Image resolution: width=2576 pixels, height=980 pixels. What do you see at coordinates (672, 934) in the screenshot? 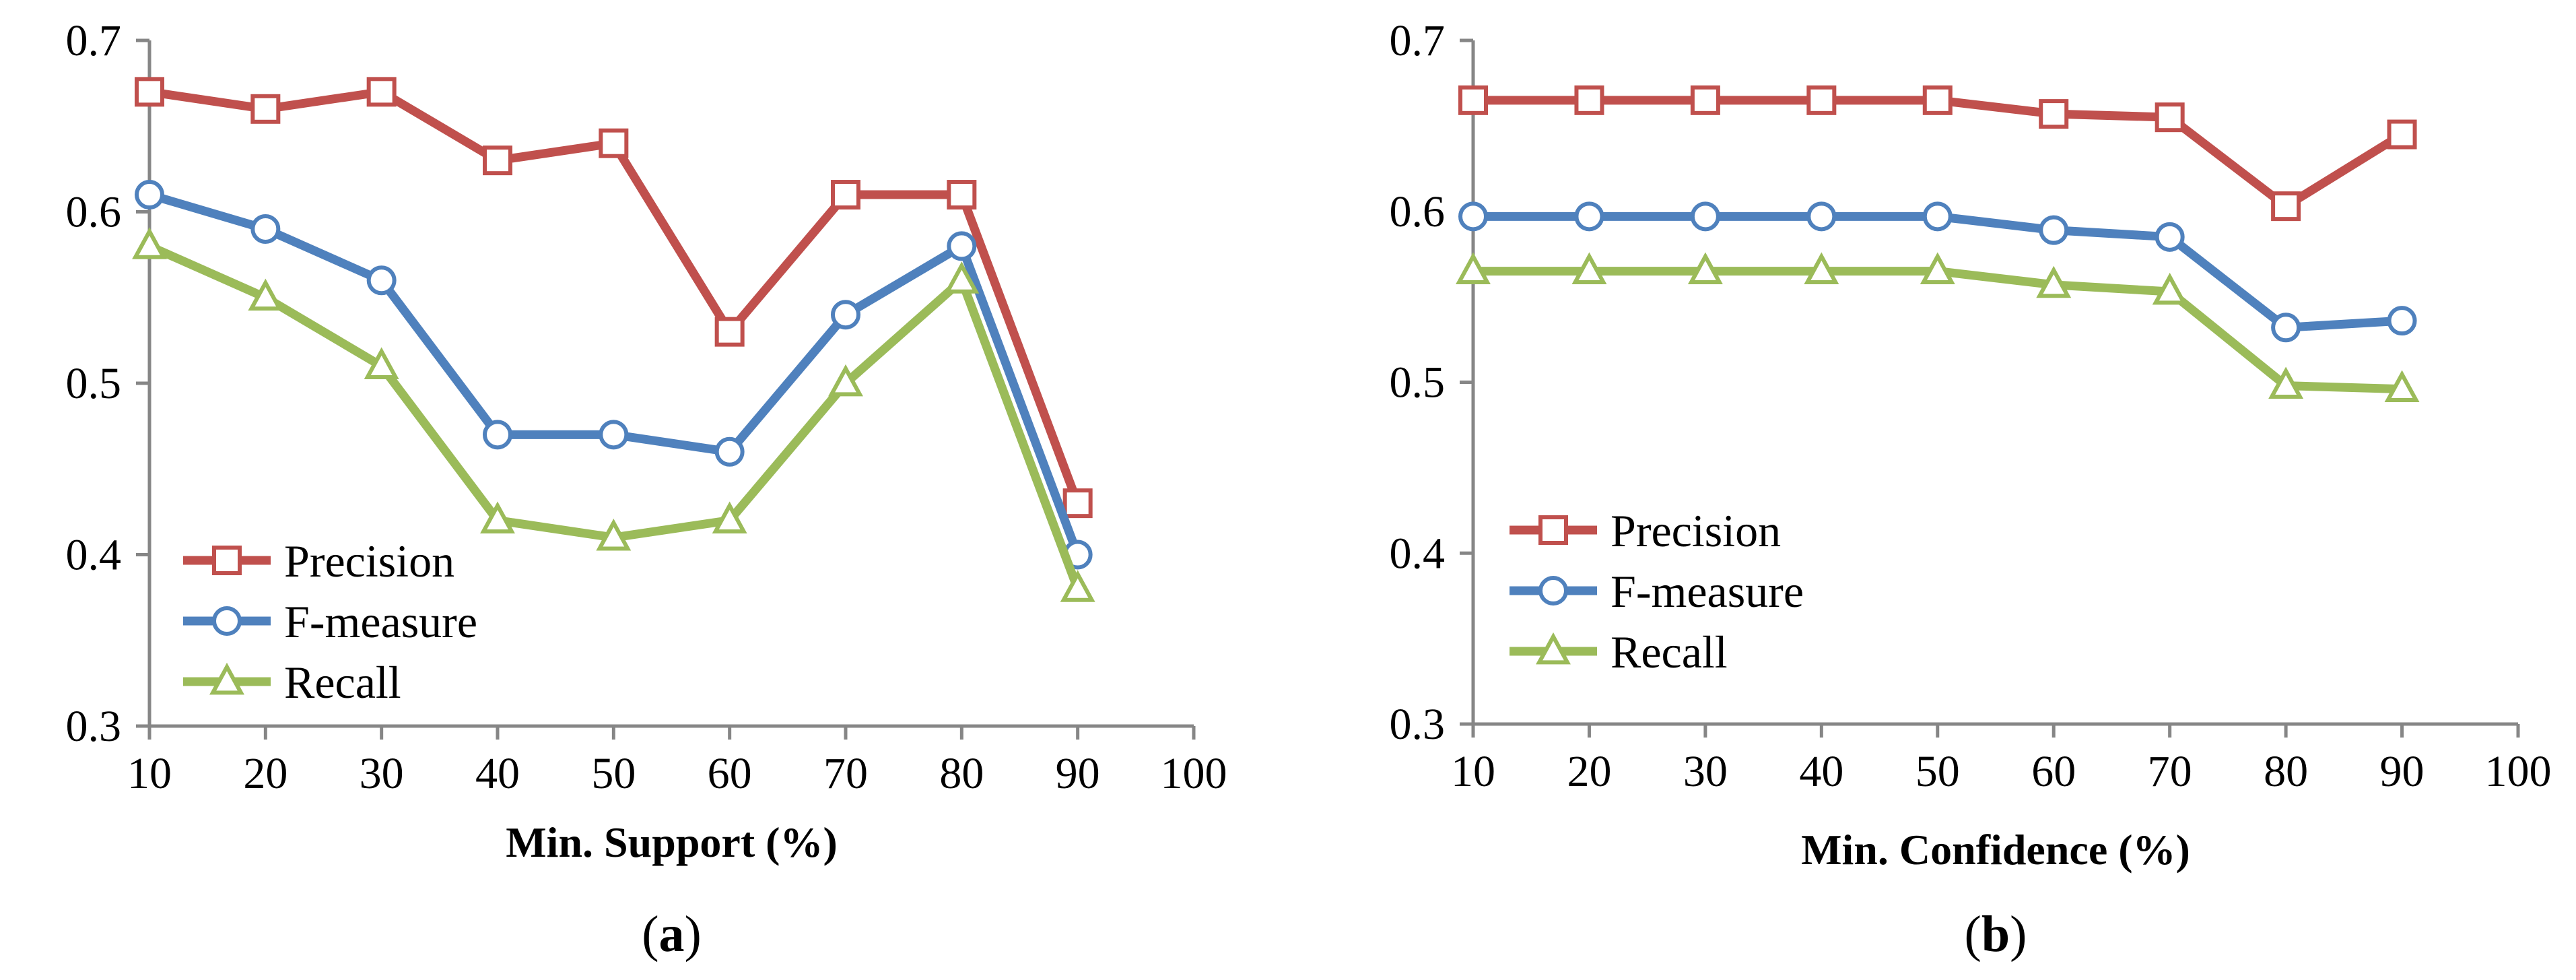
I see `panel-label-letter: a` at bounding box center [672, 934].